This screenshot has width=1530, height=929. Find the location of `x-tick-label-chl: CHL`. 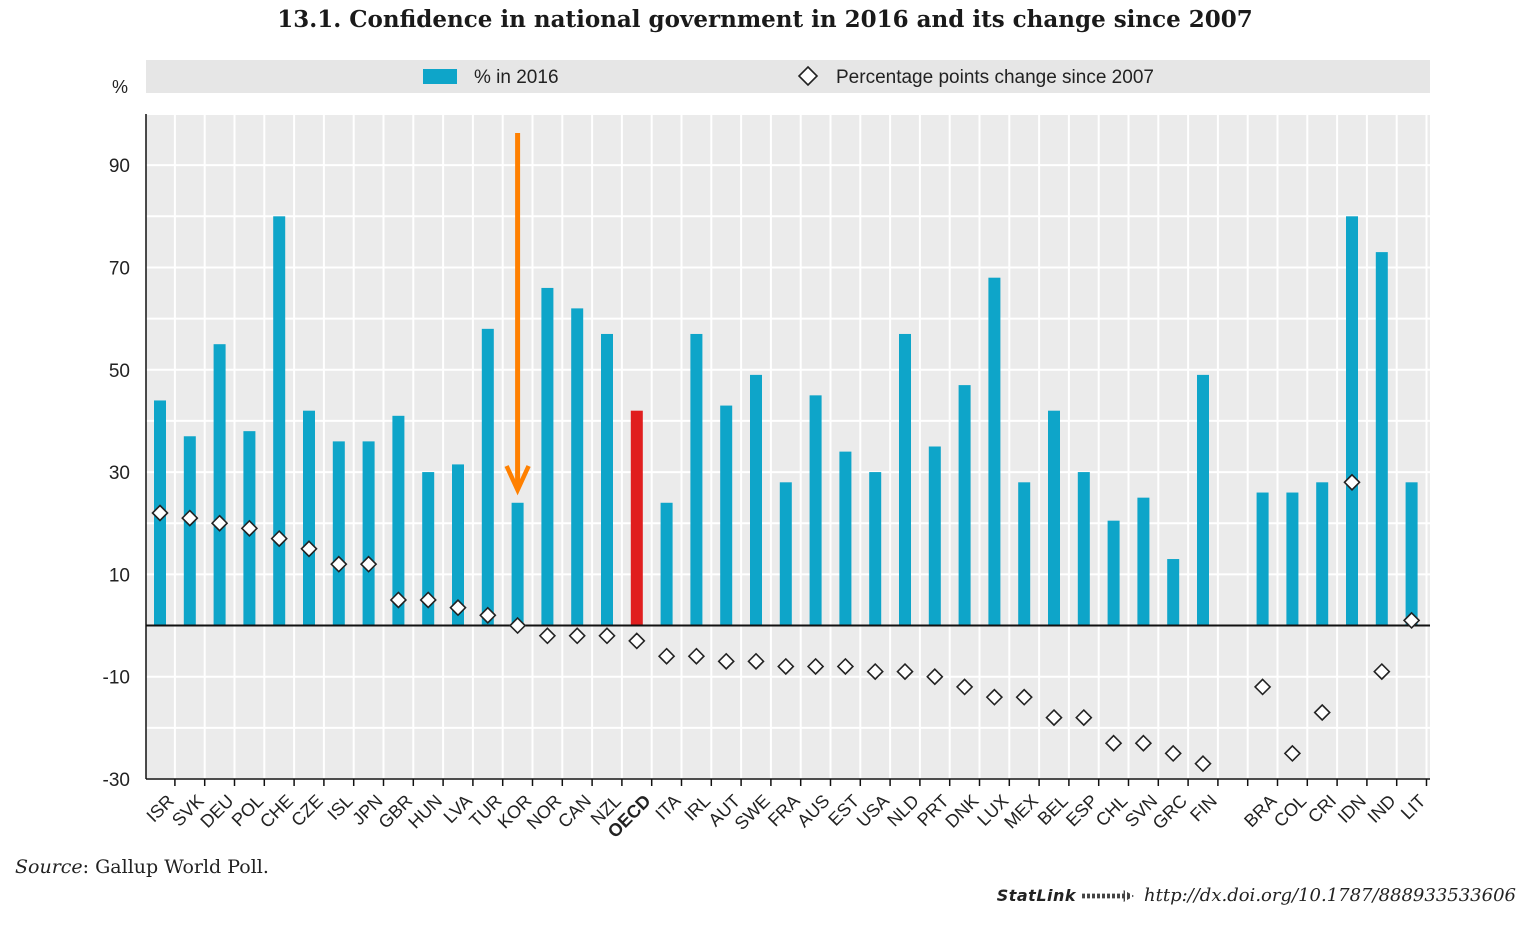

x-tick-label-chl: CHL is located at coordinates (1112, 811).